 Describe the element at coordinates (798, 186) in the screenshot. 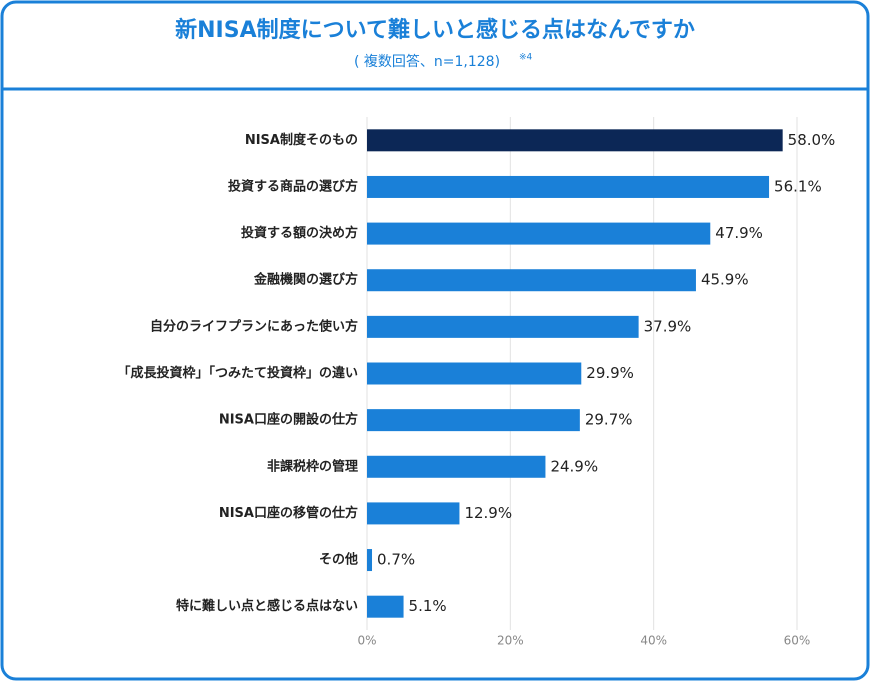

I see `value-label: 56.1%` at that location.